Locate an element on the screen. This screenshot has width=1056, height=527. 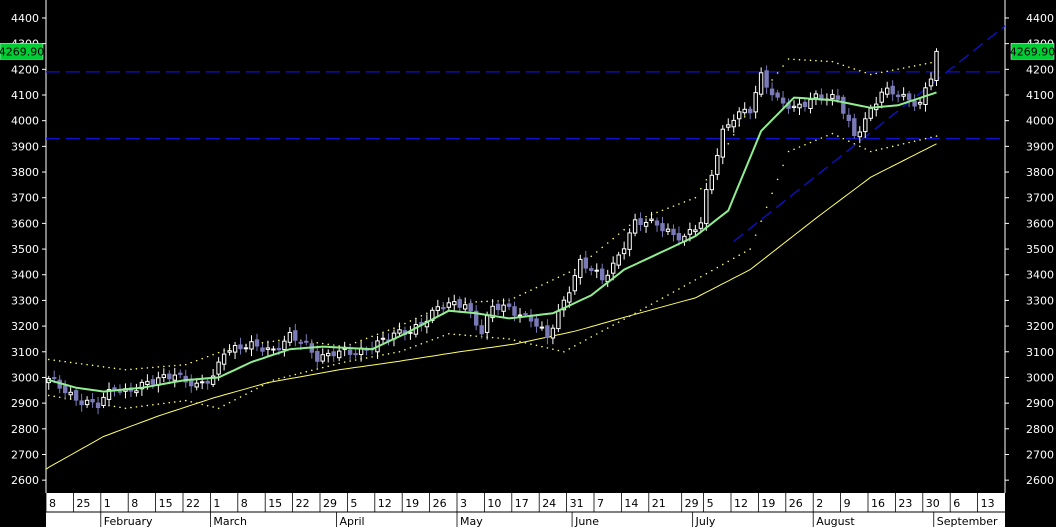
y-tick-label-right: 3100 is located at coordinates (1040, 352).